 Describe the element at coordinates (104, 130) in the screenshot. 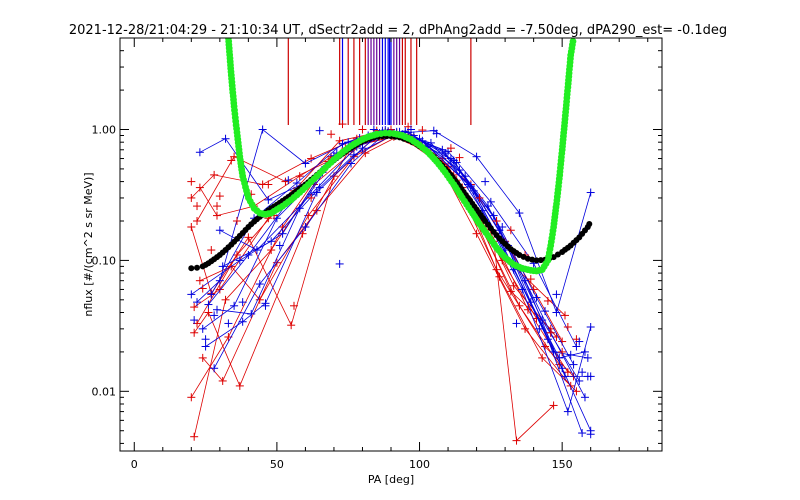

I see `y-tick-label: 1.00` at that location.